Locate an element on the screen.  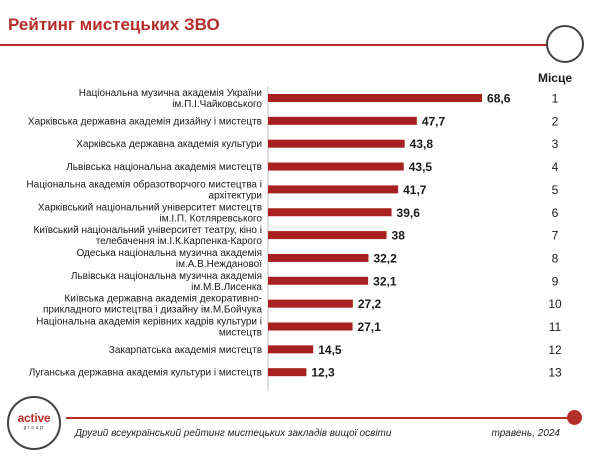
header-divider is located at coordinates (274, 45).